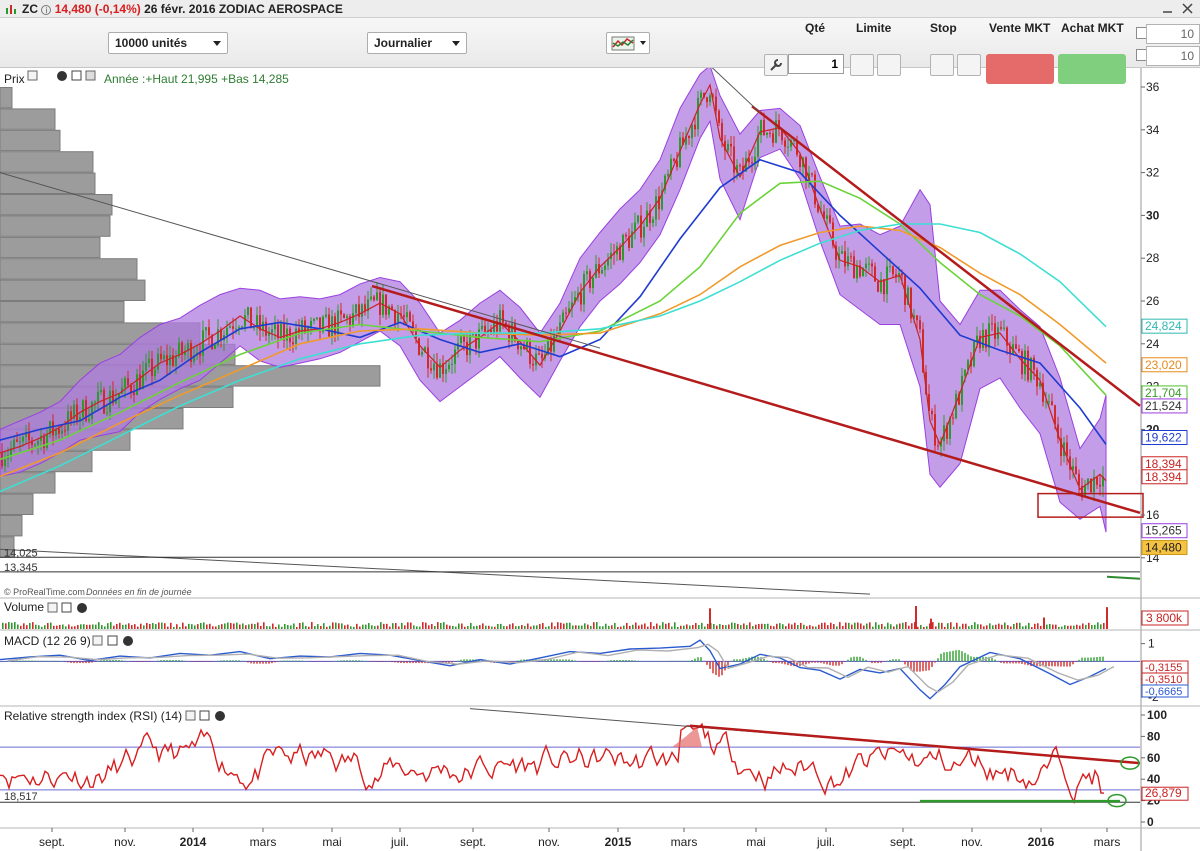  Describe the element at coordinates (969, 65) in the screenshot. I see `stop-down-button` at that location.